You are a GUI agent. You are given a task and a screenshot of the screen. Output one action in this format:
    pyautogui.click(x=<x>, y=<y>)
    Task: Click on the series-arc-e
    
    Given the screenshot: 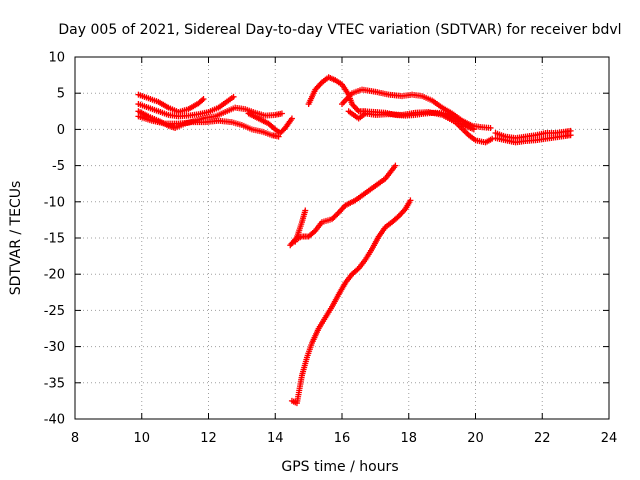 What is the action you would take?
    pyautogui.click(x=270, y=123)
    